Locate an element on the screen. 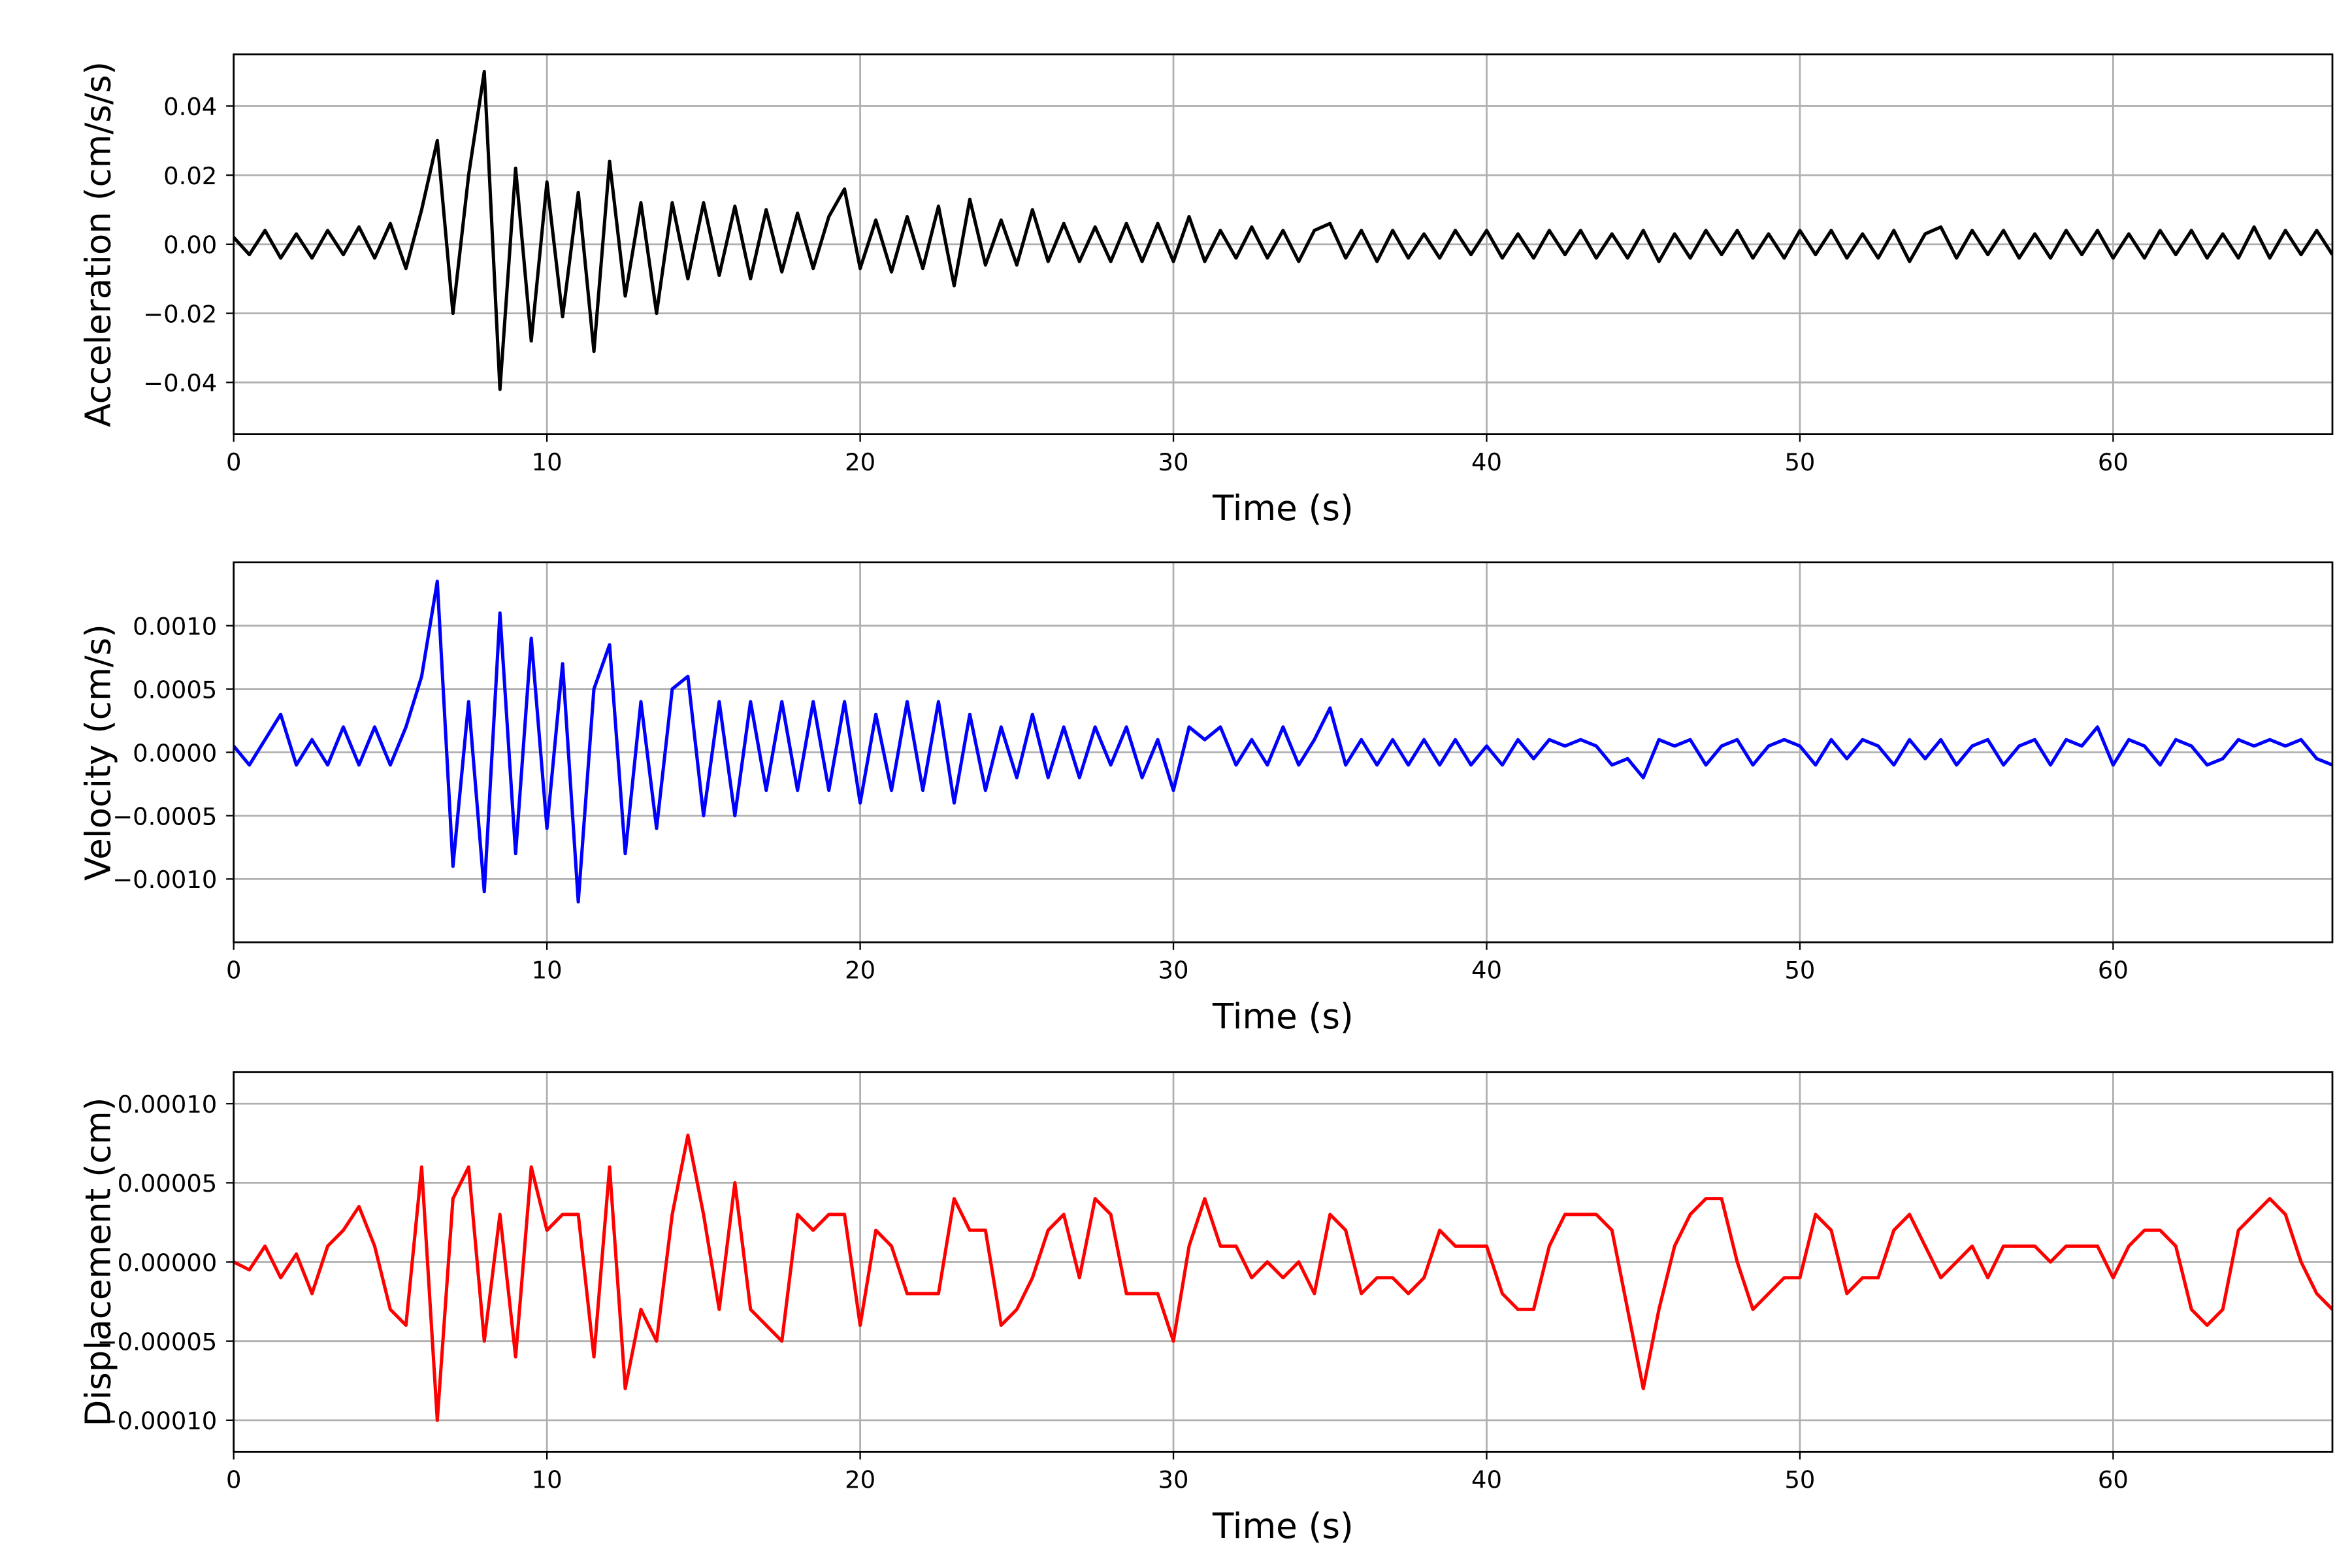 The image size is (2352, 1568). y-tick-label: −0.0005 is located at coordinates (164, 816).